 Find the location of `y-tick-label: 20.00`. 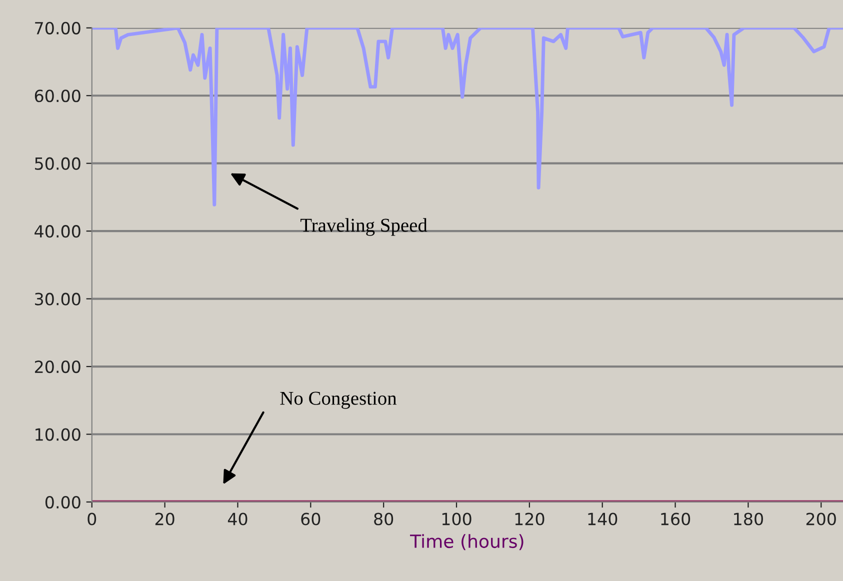

y-tick-label: 20.00 is located at coordinates (57, 367).